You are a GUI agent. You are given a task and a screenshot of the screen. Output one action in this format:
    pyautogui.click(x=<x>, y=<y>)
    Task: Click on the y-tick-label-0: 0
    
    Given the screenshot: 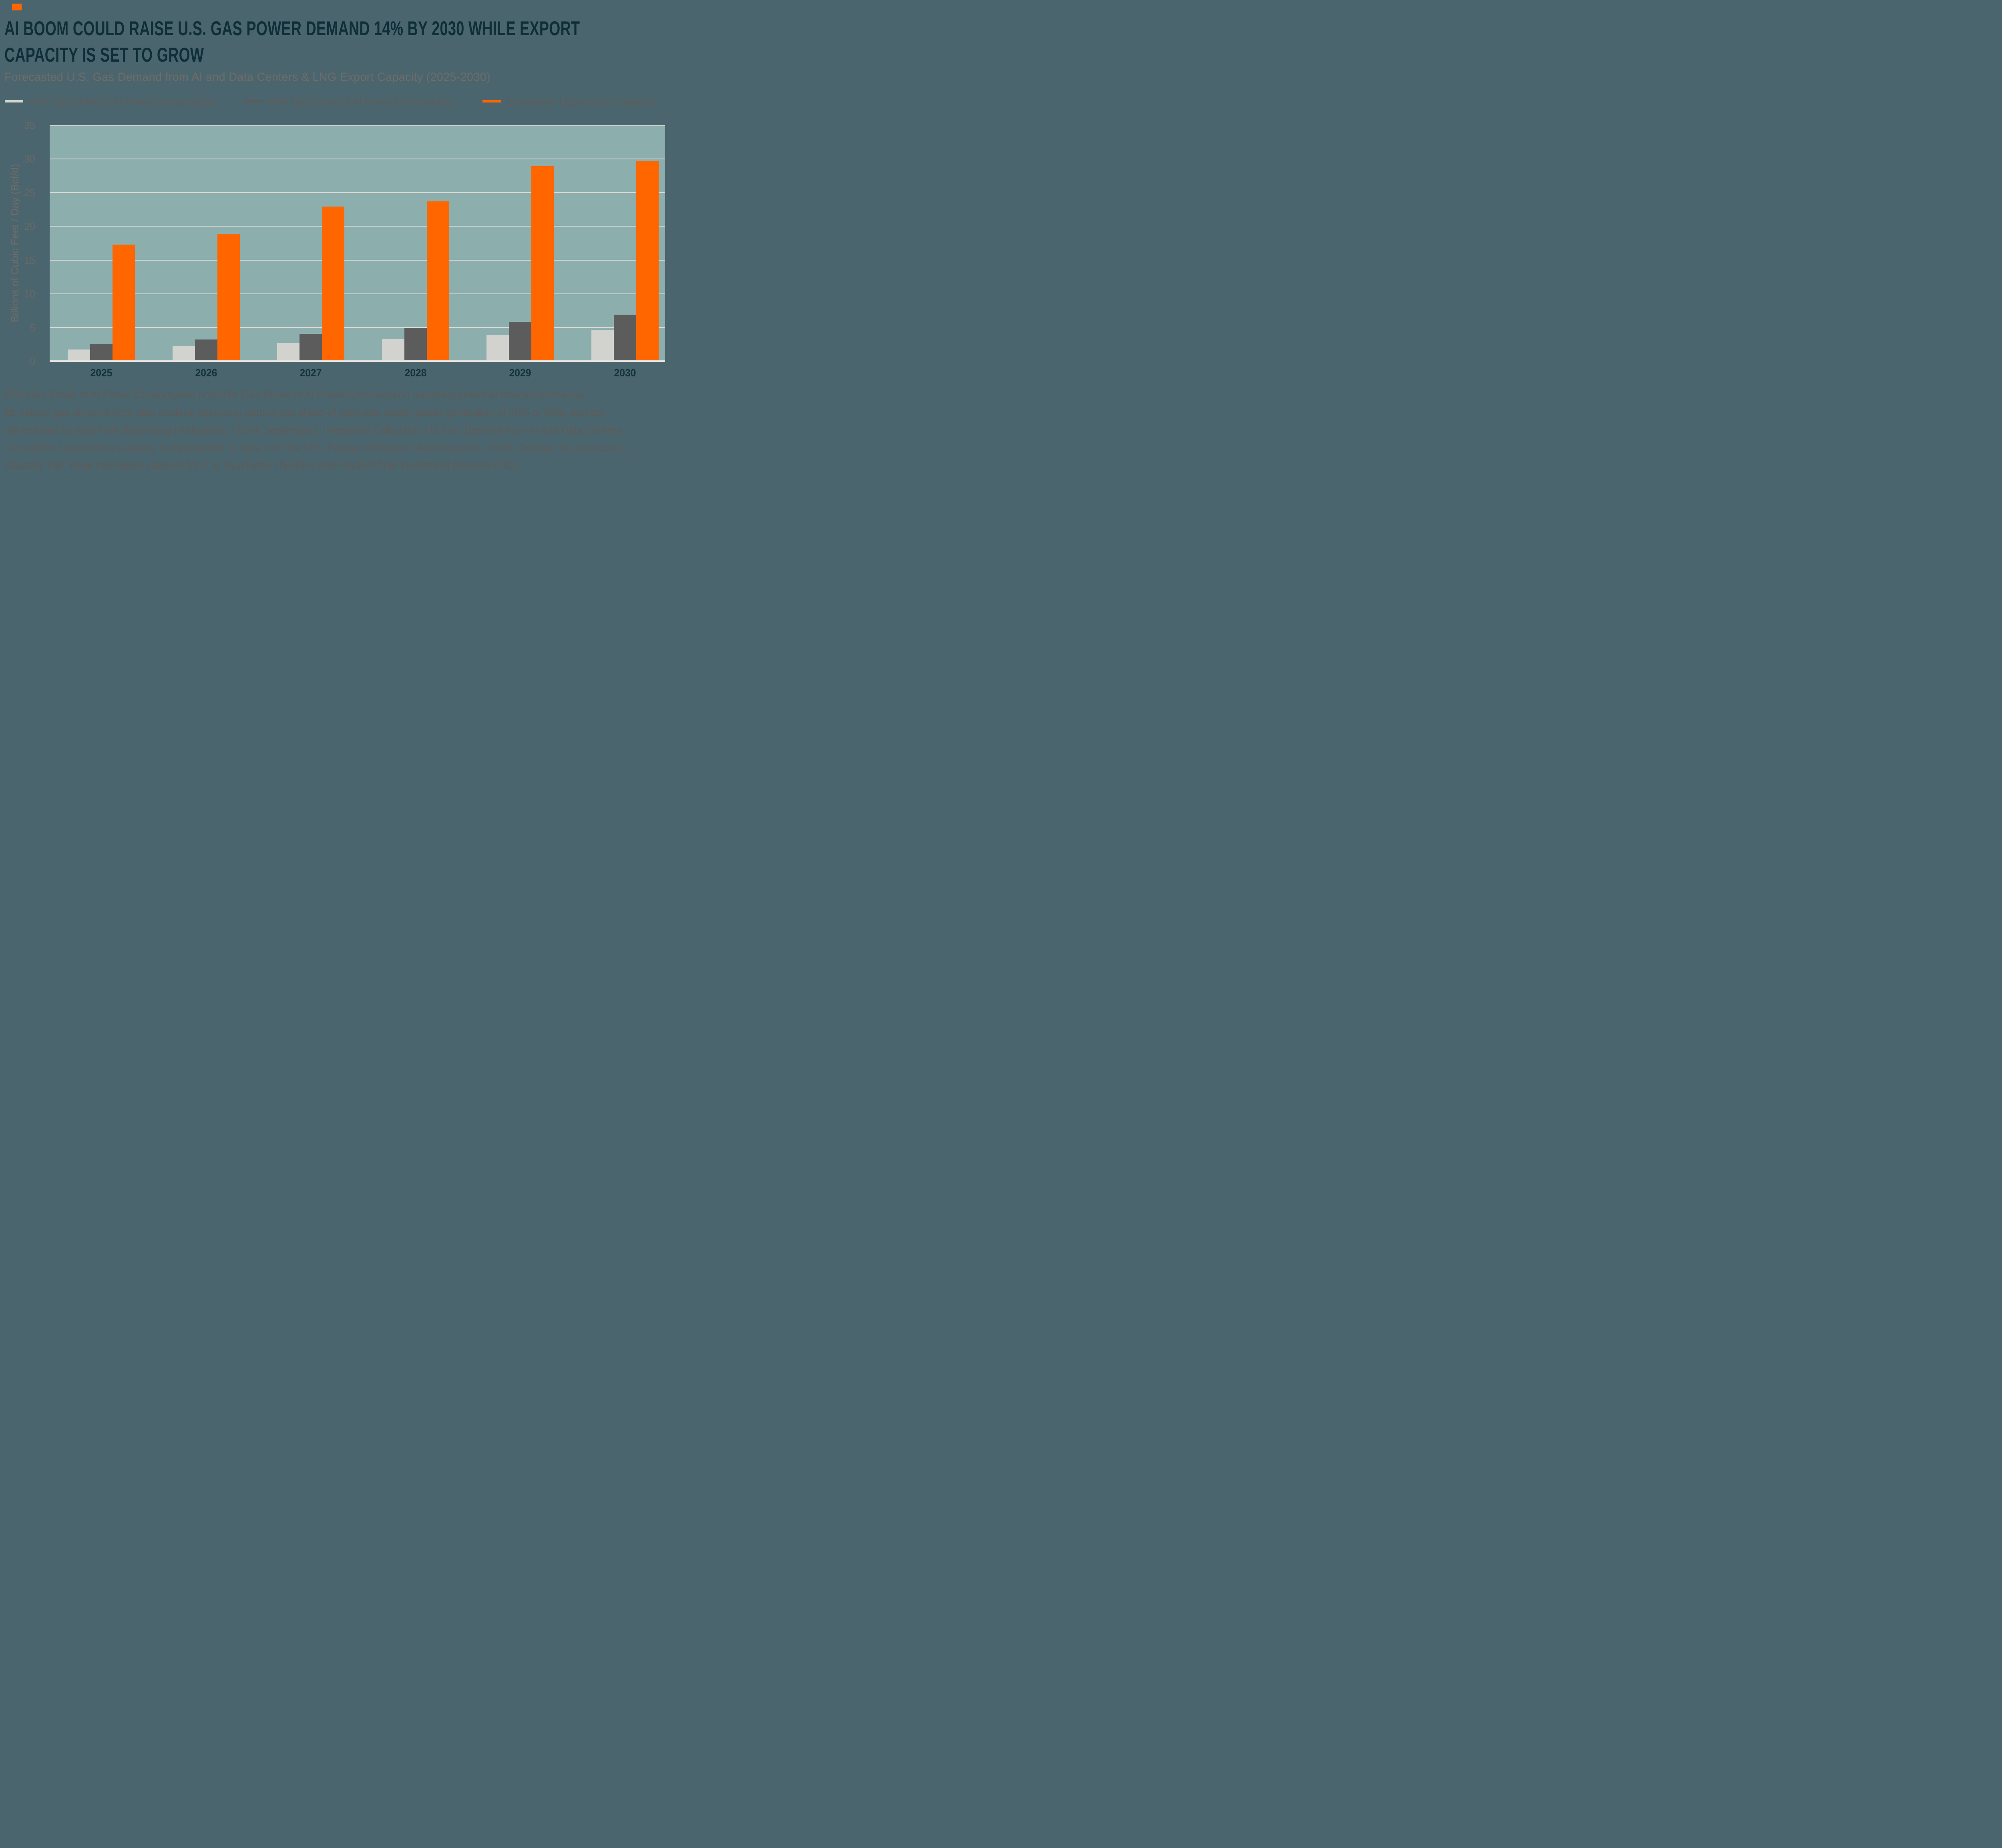 What is the action you would take?
    pyautogui.click(x=32, y=361)
    